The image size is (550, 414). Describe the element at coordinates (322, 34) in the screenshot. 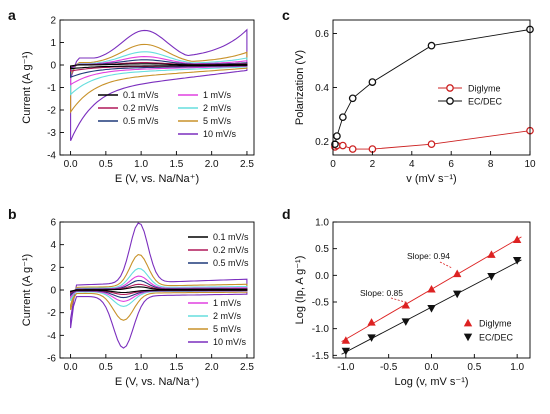

I see `panel-c-y-tick-label: 0.6` at that location.